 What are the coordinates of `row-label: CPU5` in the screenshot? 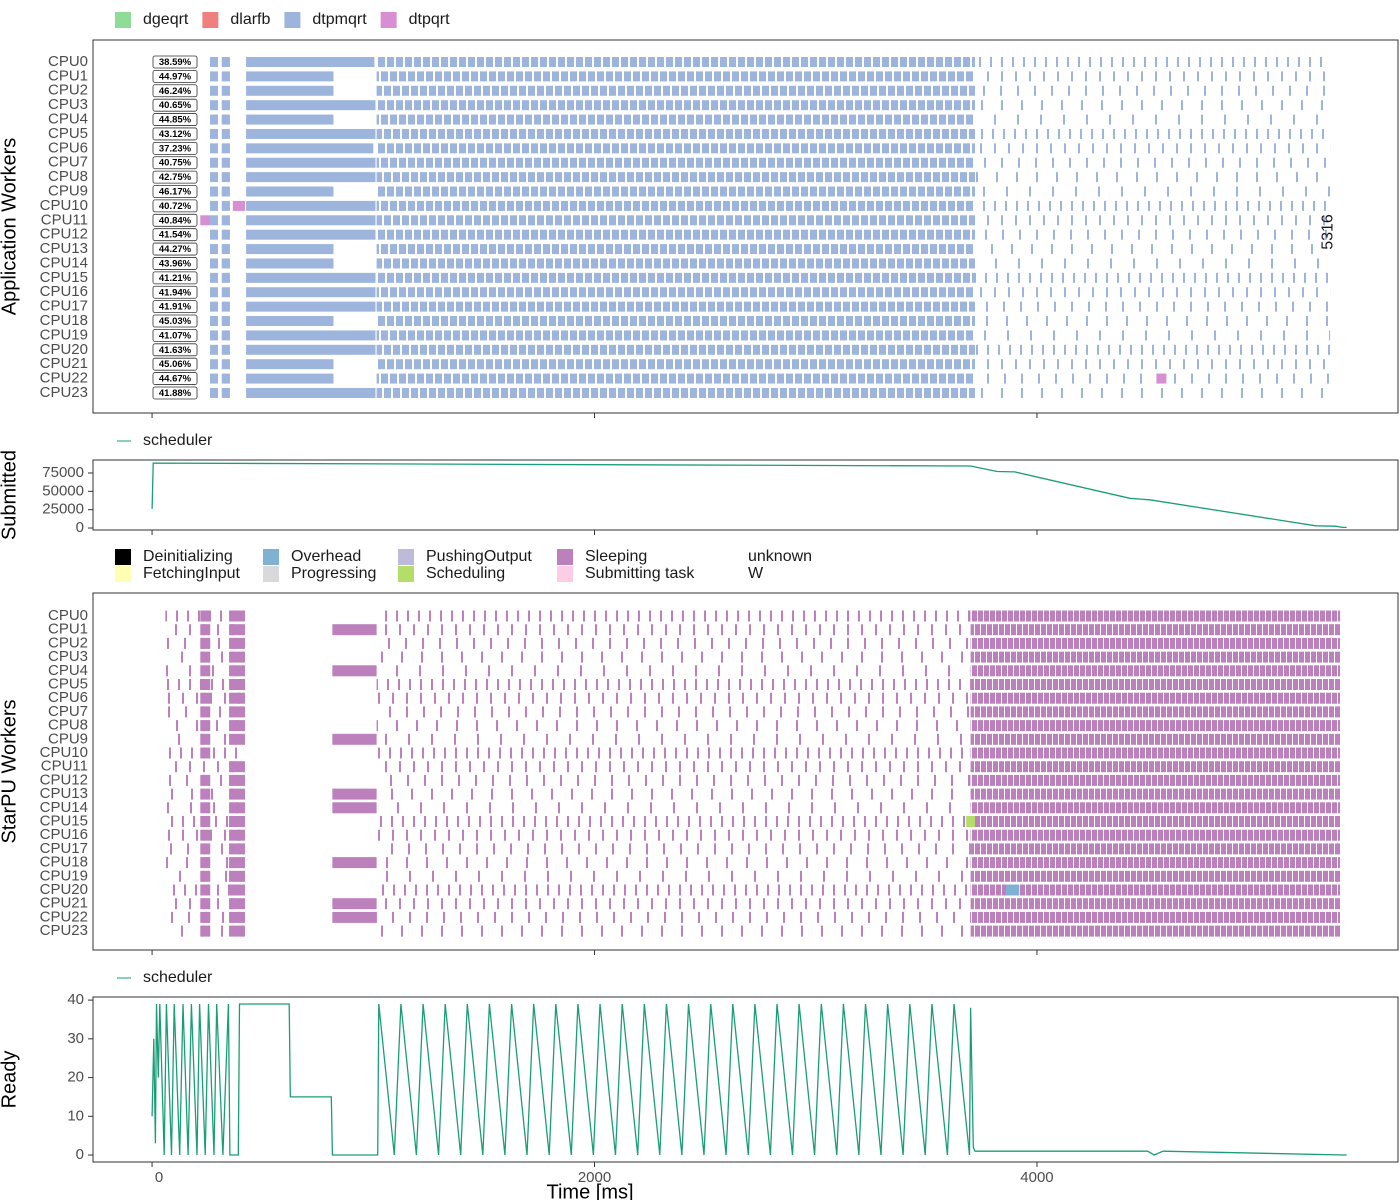 It's located at (68, 133).